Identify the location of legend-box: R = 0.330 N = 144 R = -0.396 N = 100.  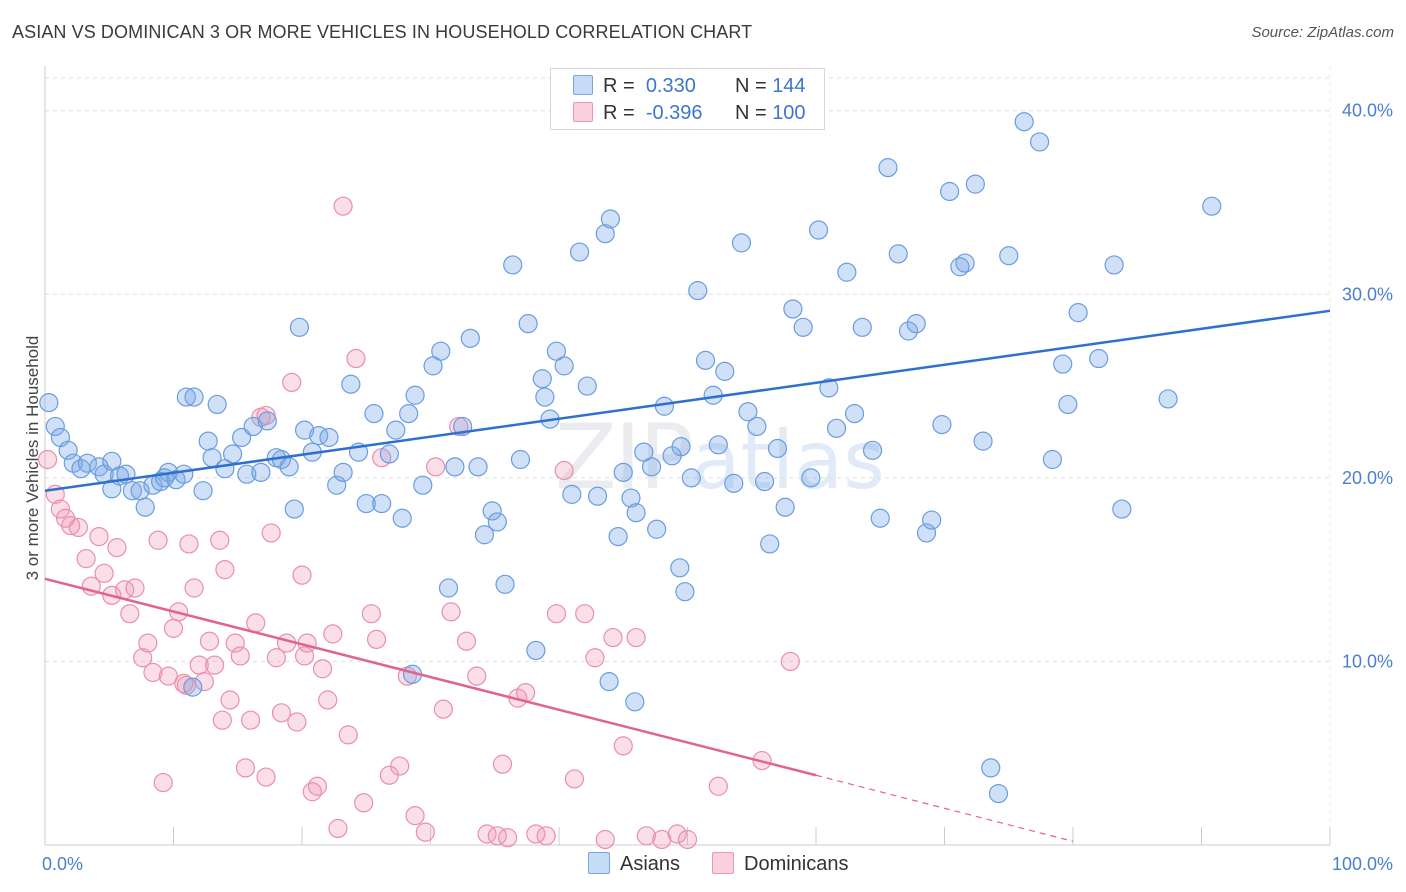
(687, 99).